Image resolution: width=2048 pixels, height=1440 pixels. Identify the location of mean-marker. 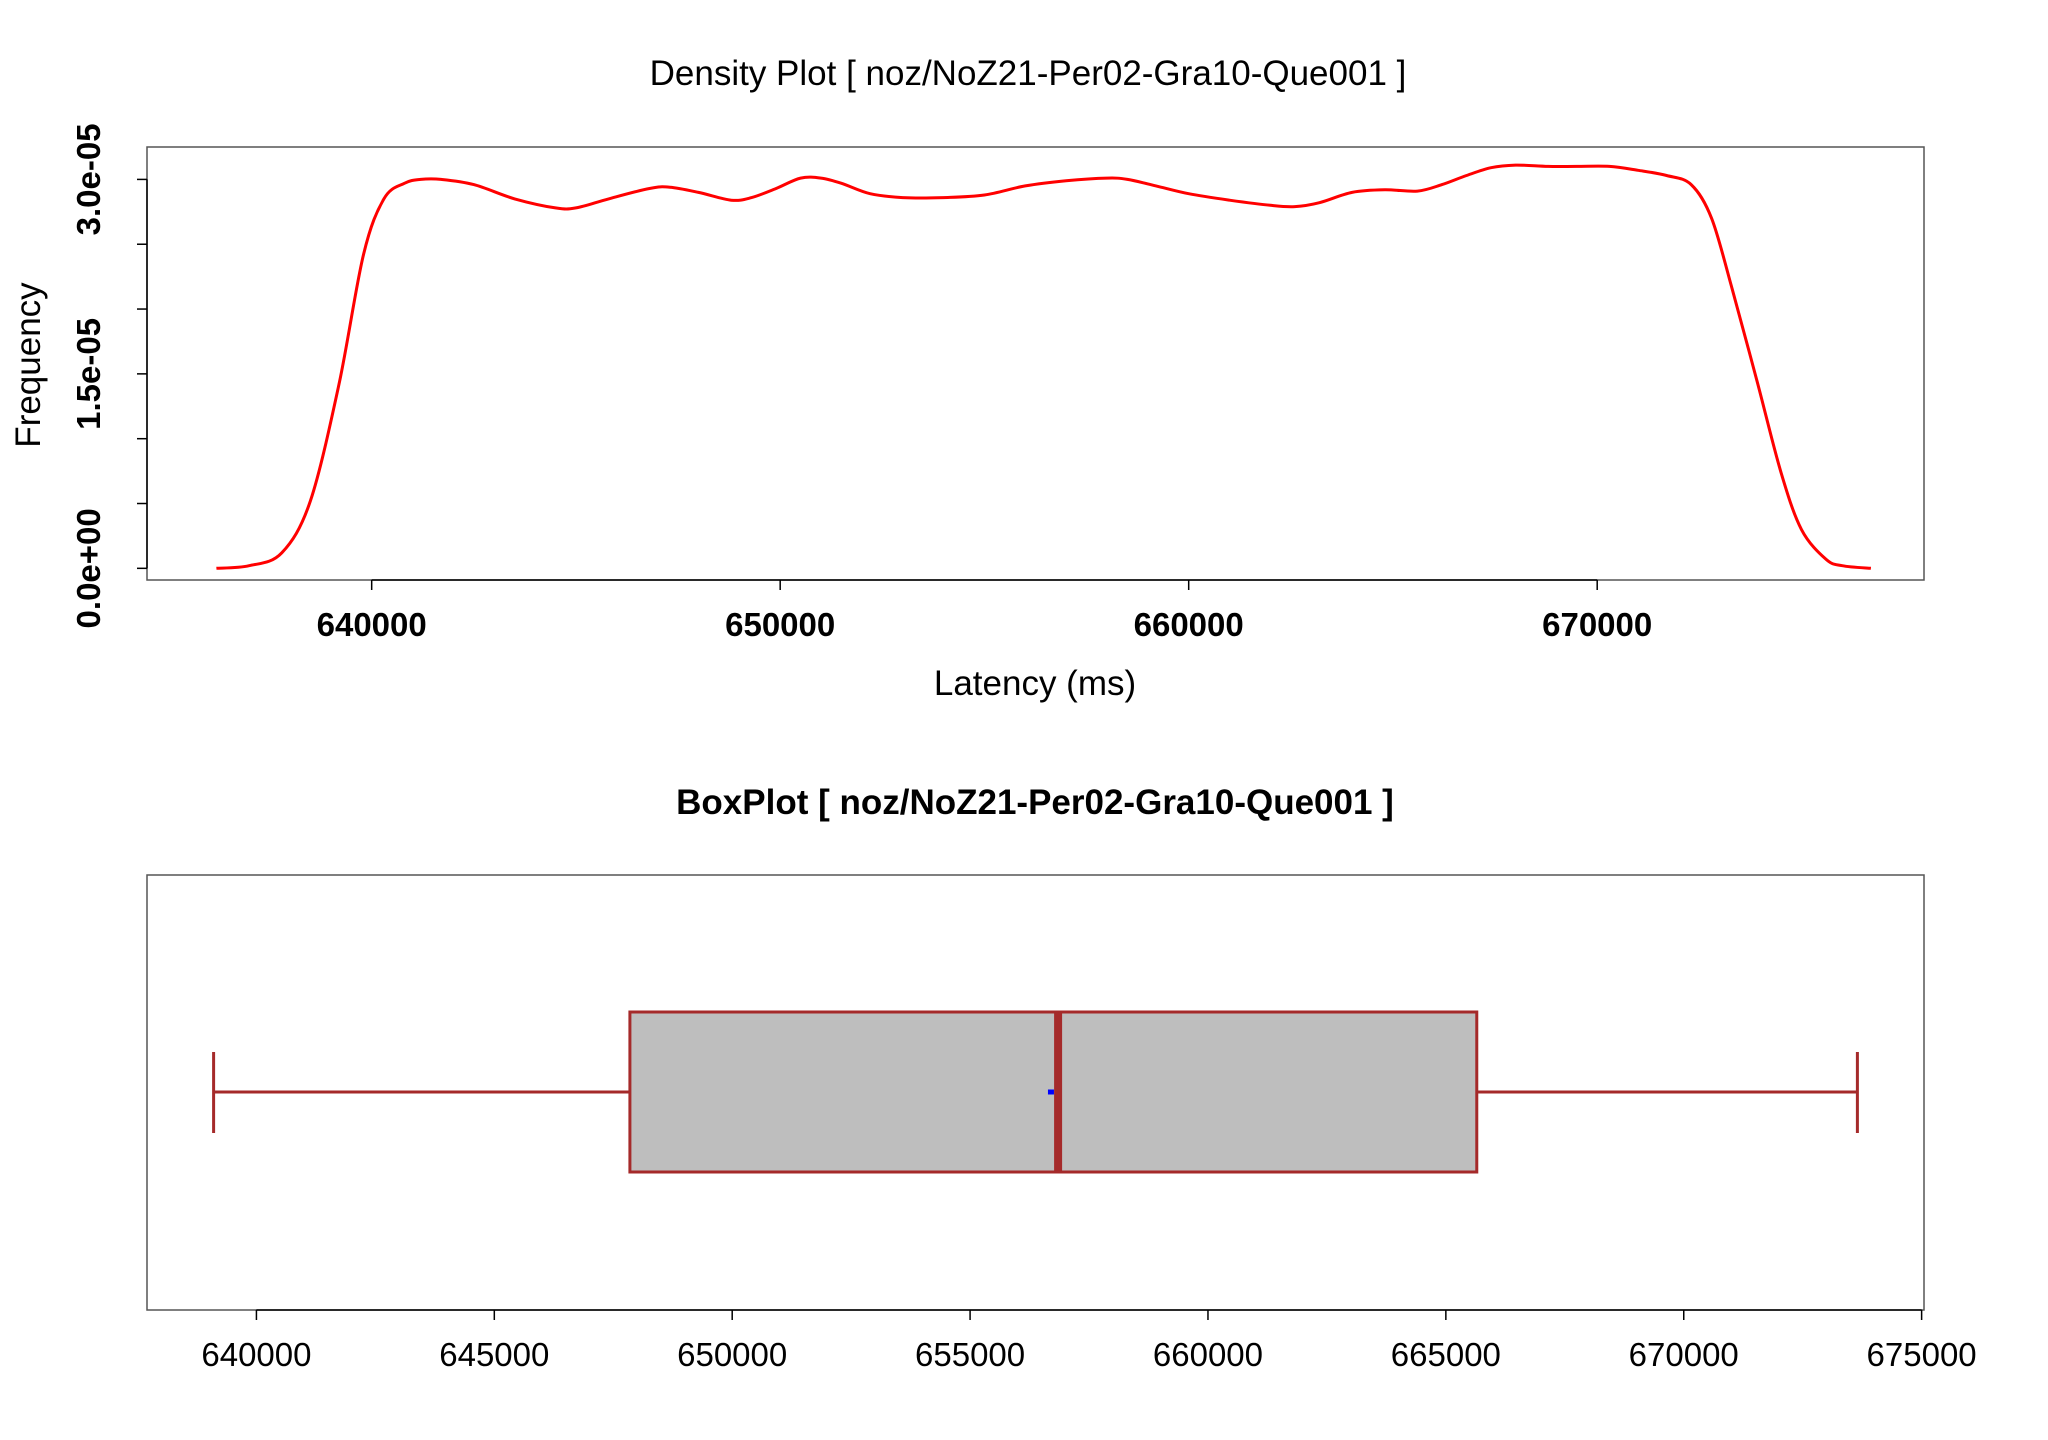
(1050, 1092).